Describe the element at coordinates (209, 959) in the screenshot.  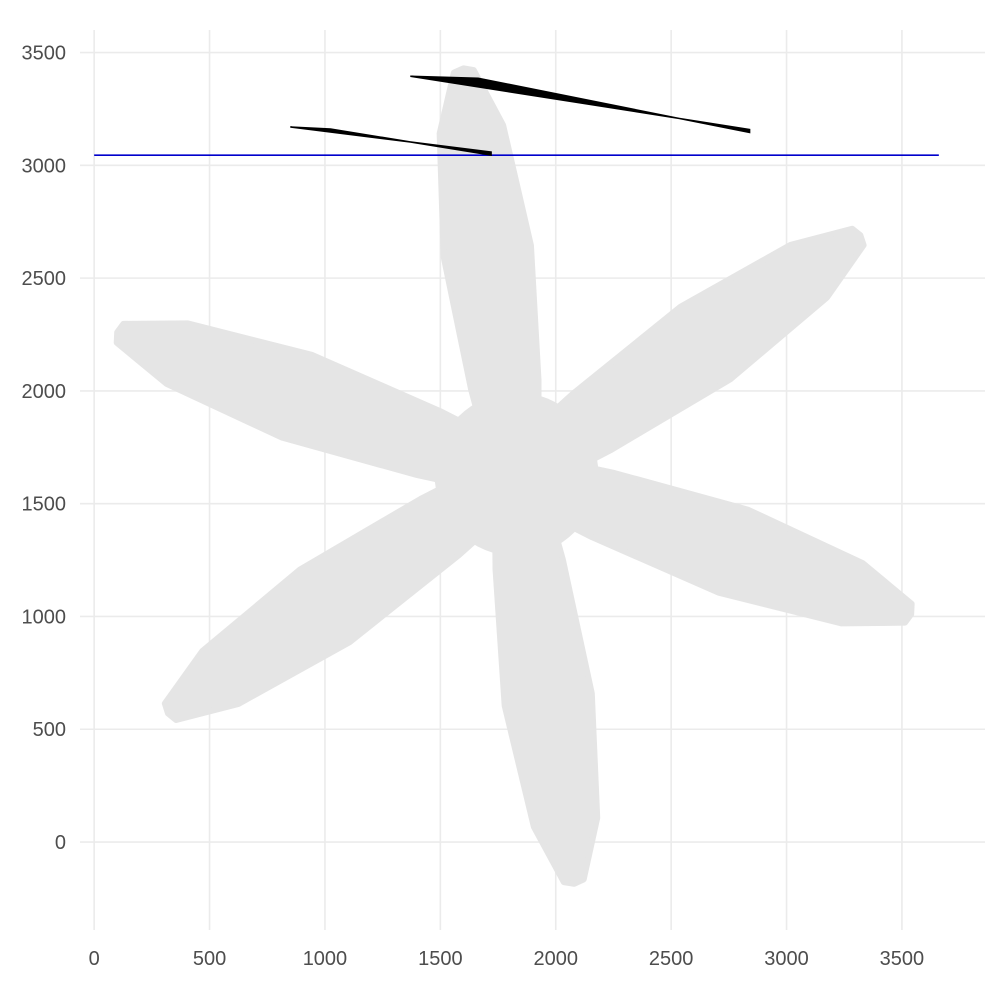
I see `x-tick-label: 500` at that location.